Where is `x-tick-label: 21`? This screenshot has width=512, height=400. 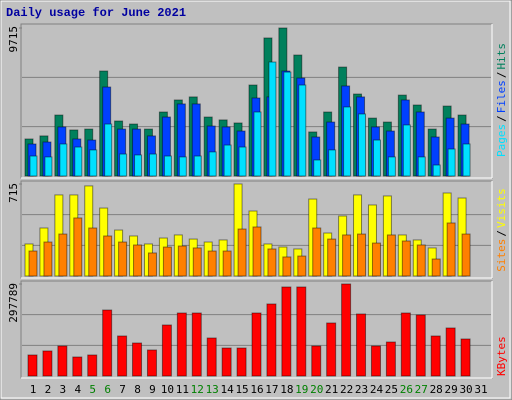
x-tick-label: 21 is located at coordinates (331, 389).